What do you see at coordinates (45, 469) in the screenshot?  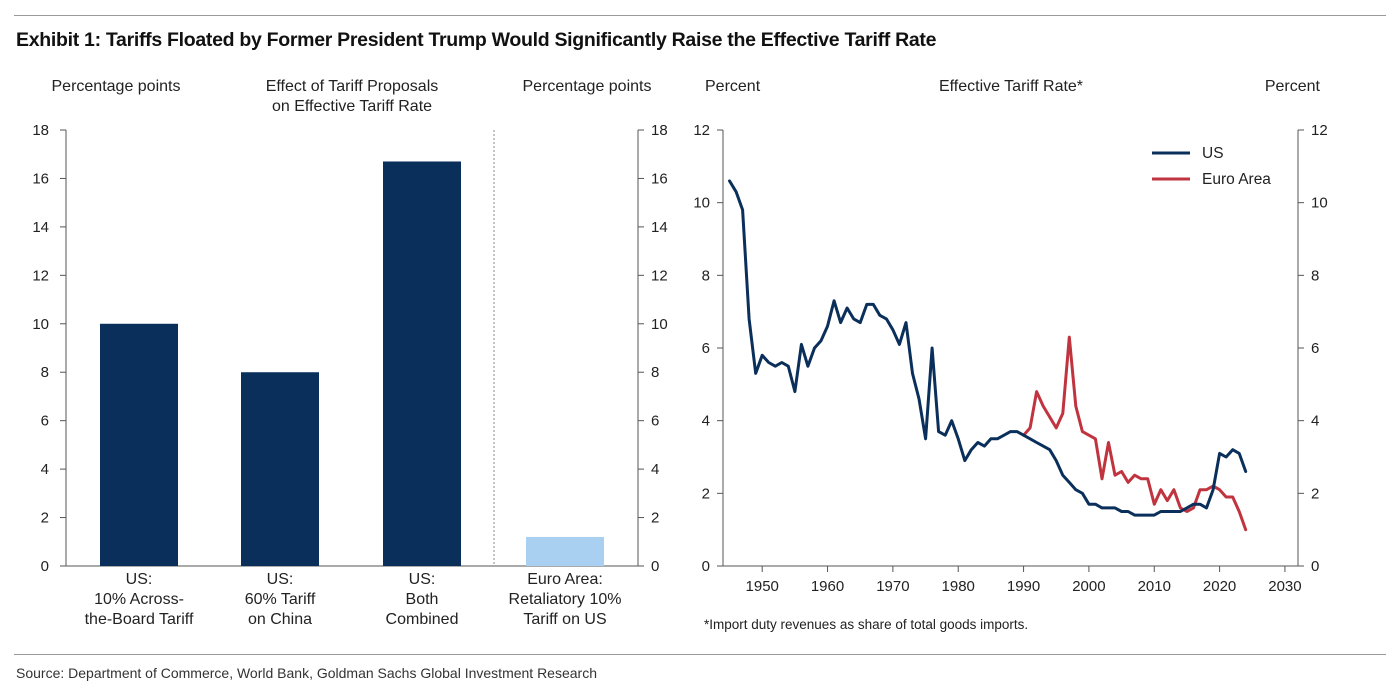 I see `bar-ytick-left-label: 4` at bounding box center [45, 469].